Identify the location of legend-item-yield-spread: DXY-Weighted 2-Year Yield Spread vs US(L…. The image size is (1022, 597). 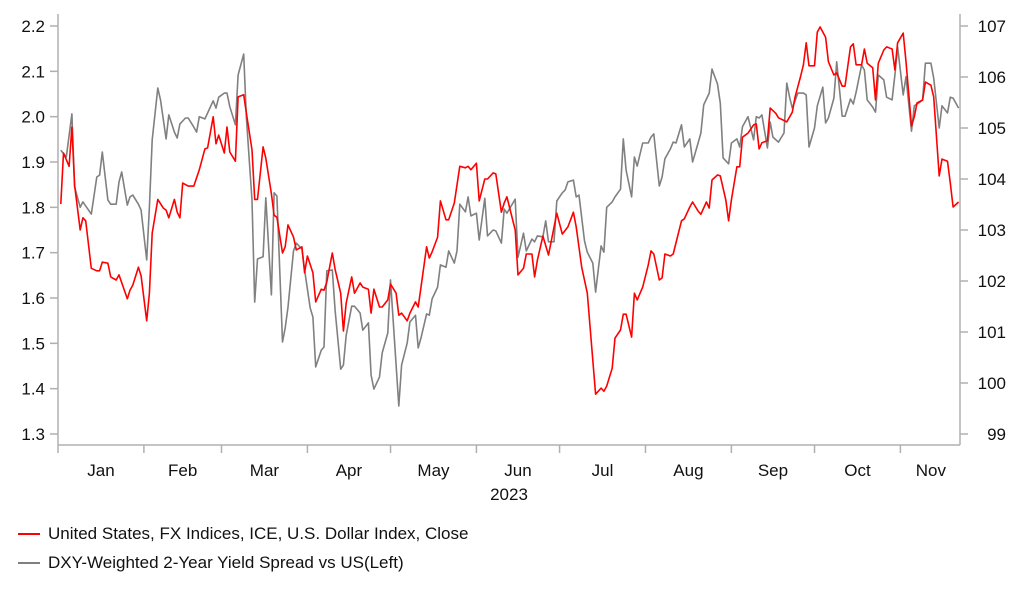
(211, 563).